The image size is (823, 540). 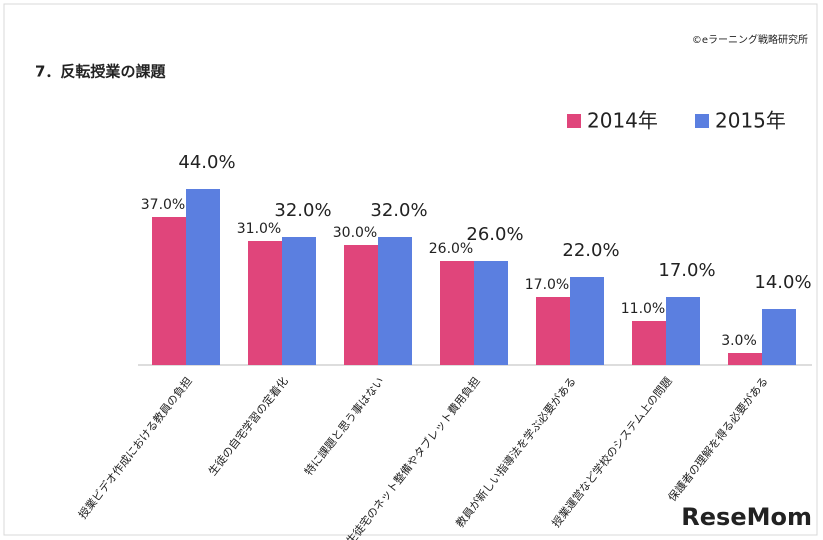 What do you see at coordinates (739, 341) in the screenshot?
I see `value-label: 3.0%` at bounding box center [739, 341].